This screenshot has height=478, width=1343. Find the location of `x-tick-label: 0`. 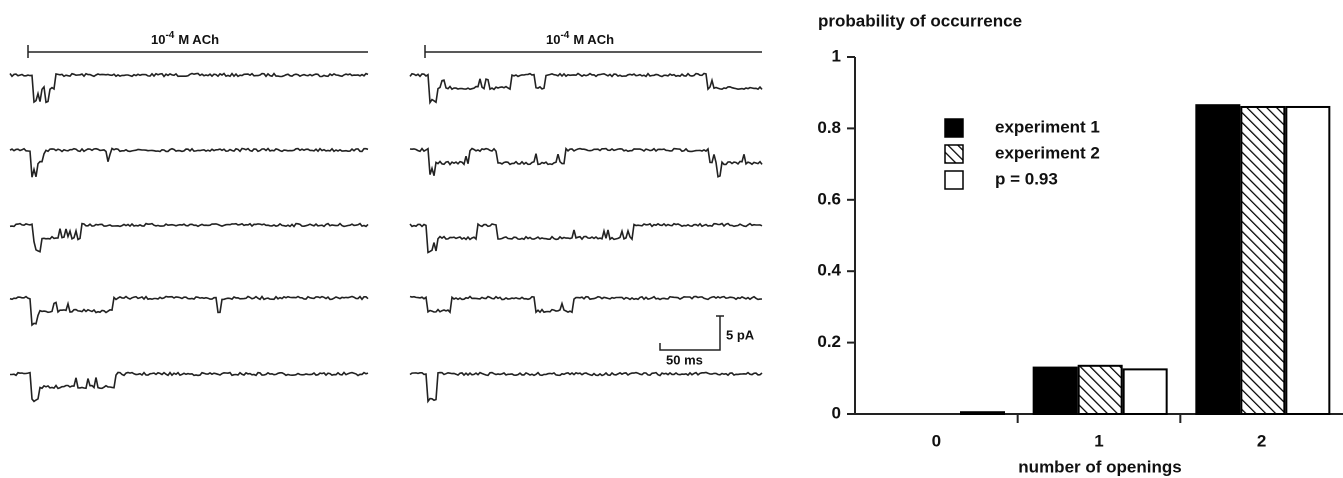

x-tick-label: 0 is located at coordinates (936, 440).